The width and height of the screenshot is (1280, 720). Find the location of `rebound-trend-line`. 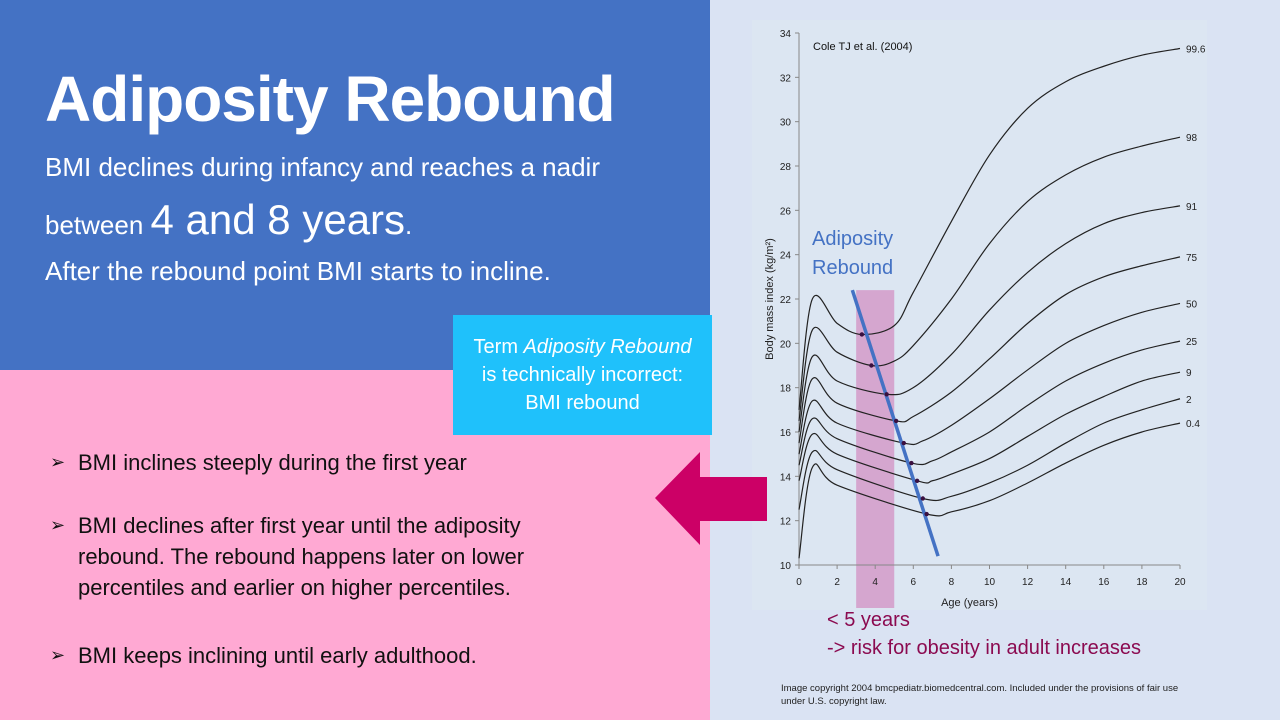

rebound-trend-line is located at coordinates (895, 423).